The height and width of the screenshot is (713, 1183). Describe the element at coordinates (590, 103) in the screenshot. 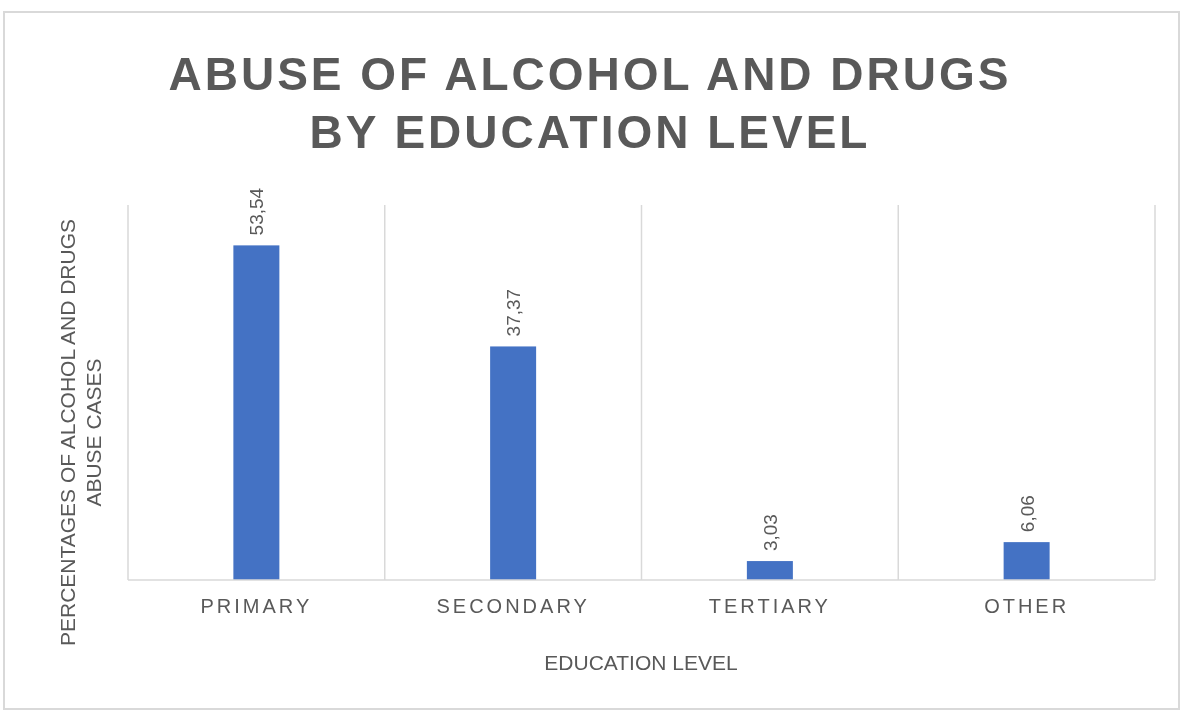

I see `chart-title: ABUSE OF ALCOHOL AND DRUGS BY EDUCATION LEVEL` at that location.